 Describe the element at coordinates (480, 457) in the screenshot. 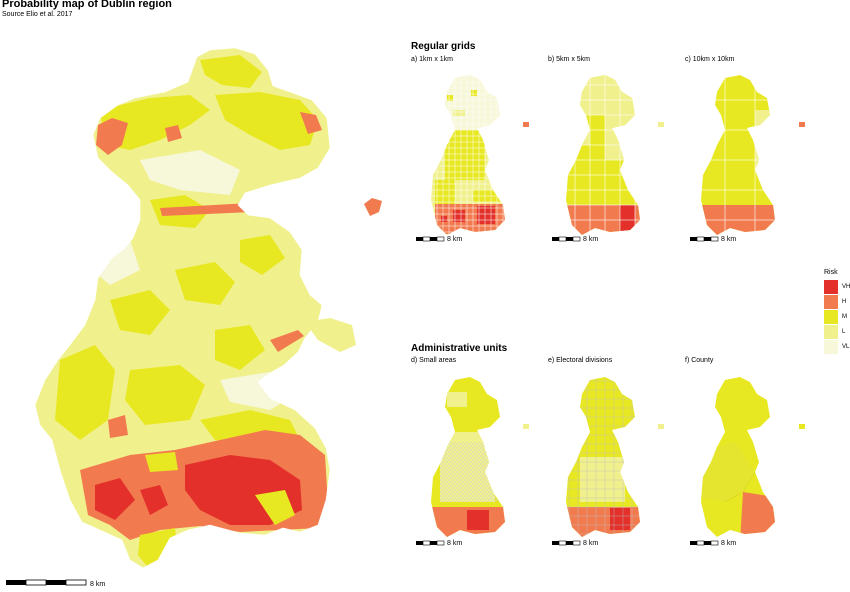

I see `map-panel-d` at that location.